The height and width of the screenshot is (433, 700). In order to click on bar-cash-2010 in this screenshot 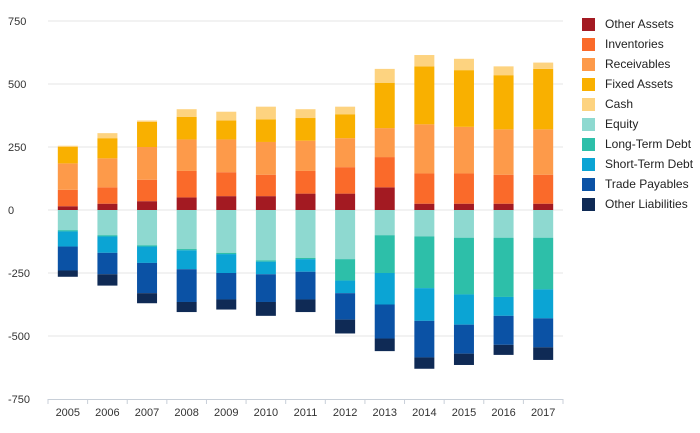, I will do `click(265, 113)`.